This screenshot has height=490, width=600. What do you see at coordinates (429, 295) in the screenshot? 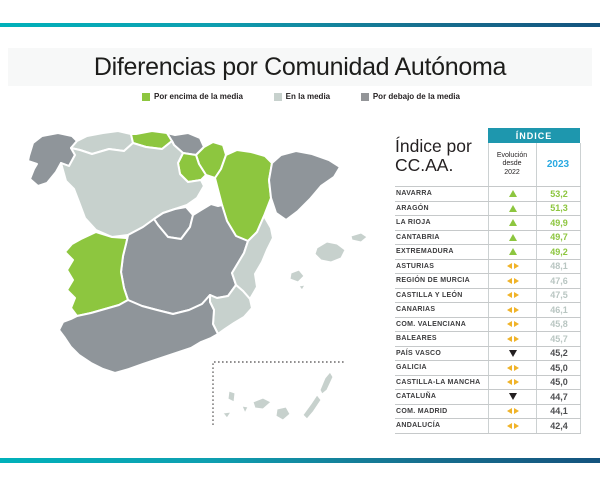
I see `region-name: CASTILLA Y LEÓN` at bounding box center [429, 295].